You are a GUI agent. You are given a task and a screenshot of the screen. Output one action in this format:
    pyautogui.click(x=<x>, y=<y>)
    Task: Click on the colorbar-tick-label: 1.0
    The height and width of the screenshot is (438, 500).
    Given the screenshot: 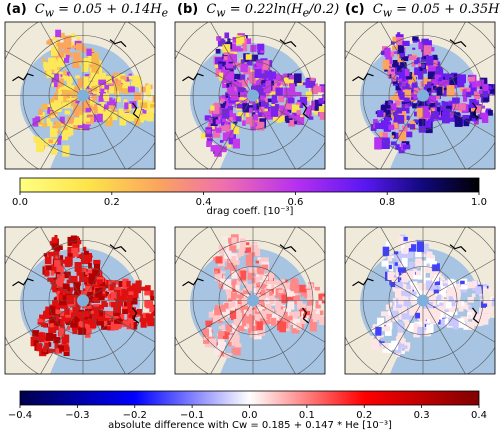 What is the action you would take?
    pyautogui.click(x=479, y=202)
    